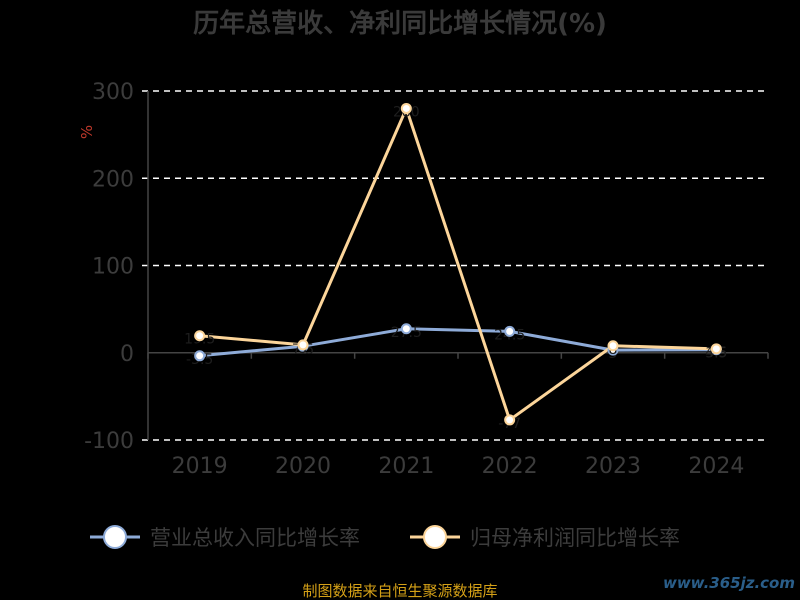  Describe the element at coordinates (716, 466) in the screenshot. I see `x-tick-label: 2024` at that location.